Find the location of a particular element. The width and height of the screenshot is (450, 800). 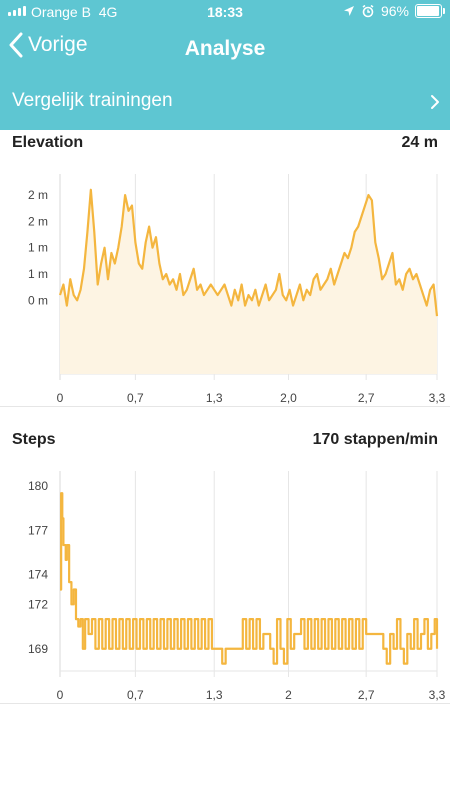

x-tick-label: 2,0 is located at coordinates (288, 398).